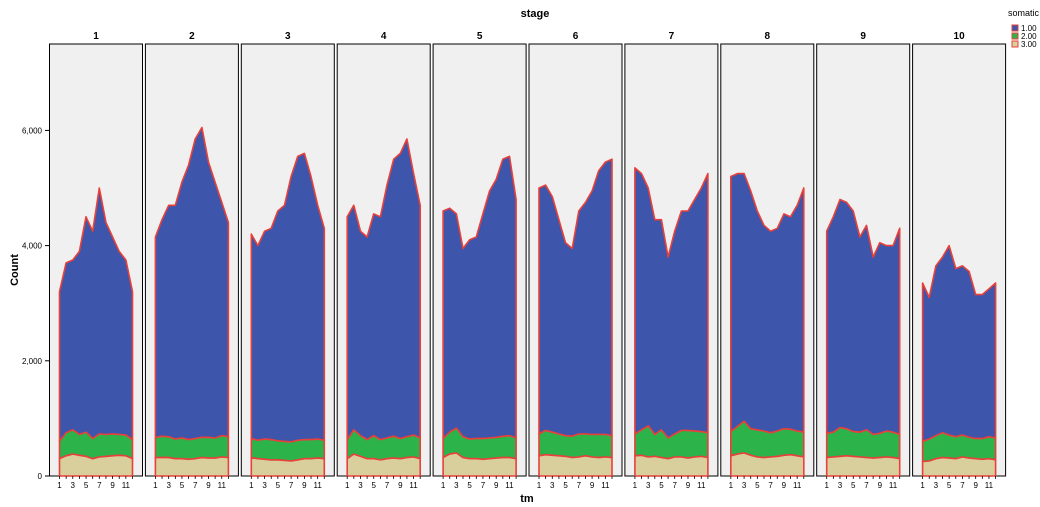 This screenshot has height=507, width=1040. I want to click on facet-label: 2, so click(192, 36).